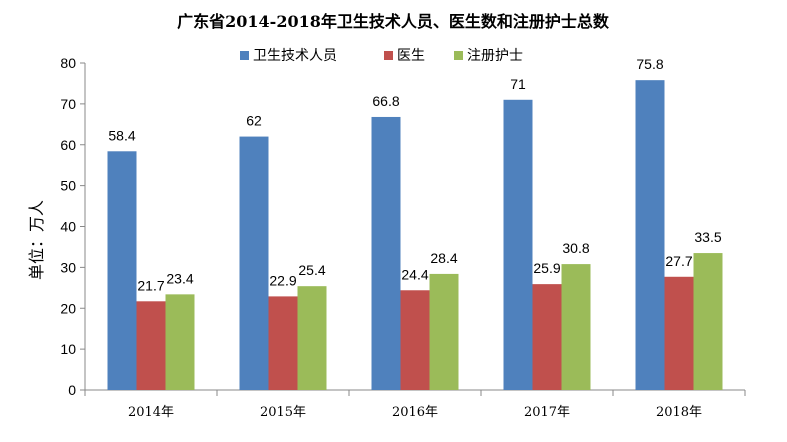 This screenshot has width=787, height=442. I want to click on legend-label: 注册护士, so click(495, 56).